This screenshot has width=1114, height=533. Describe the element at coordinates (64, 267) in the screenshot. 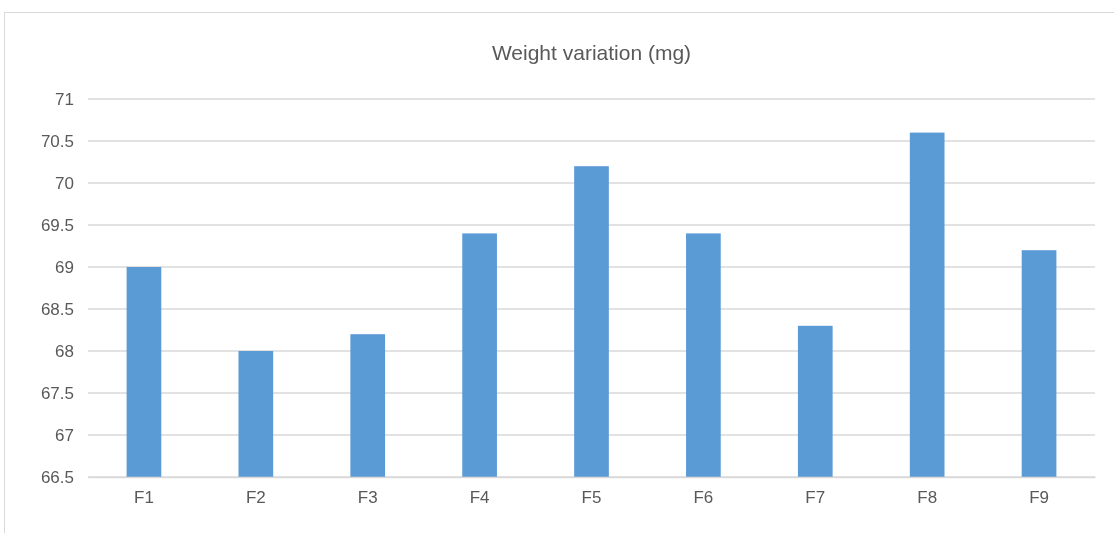

I see `y-tick-label: 69` at that location.